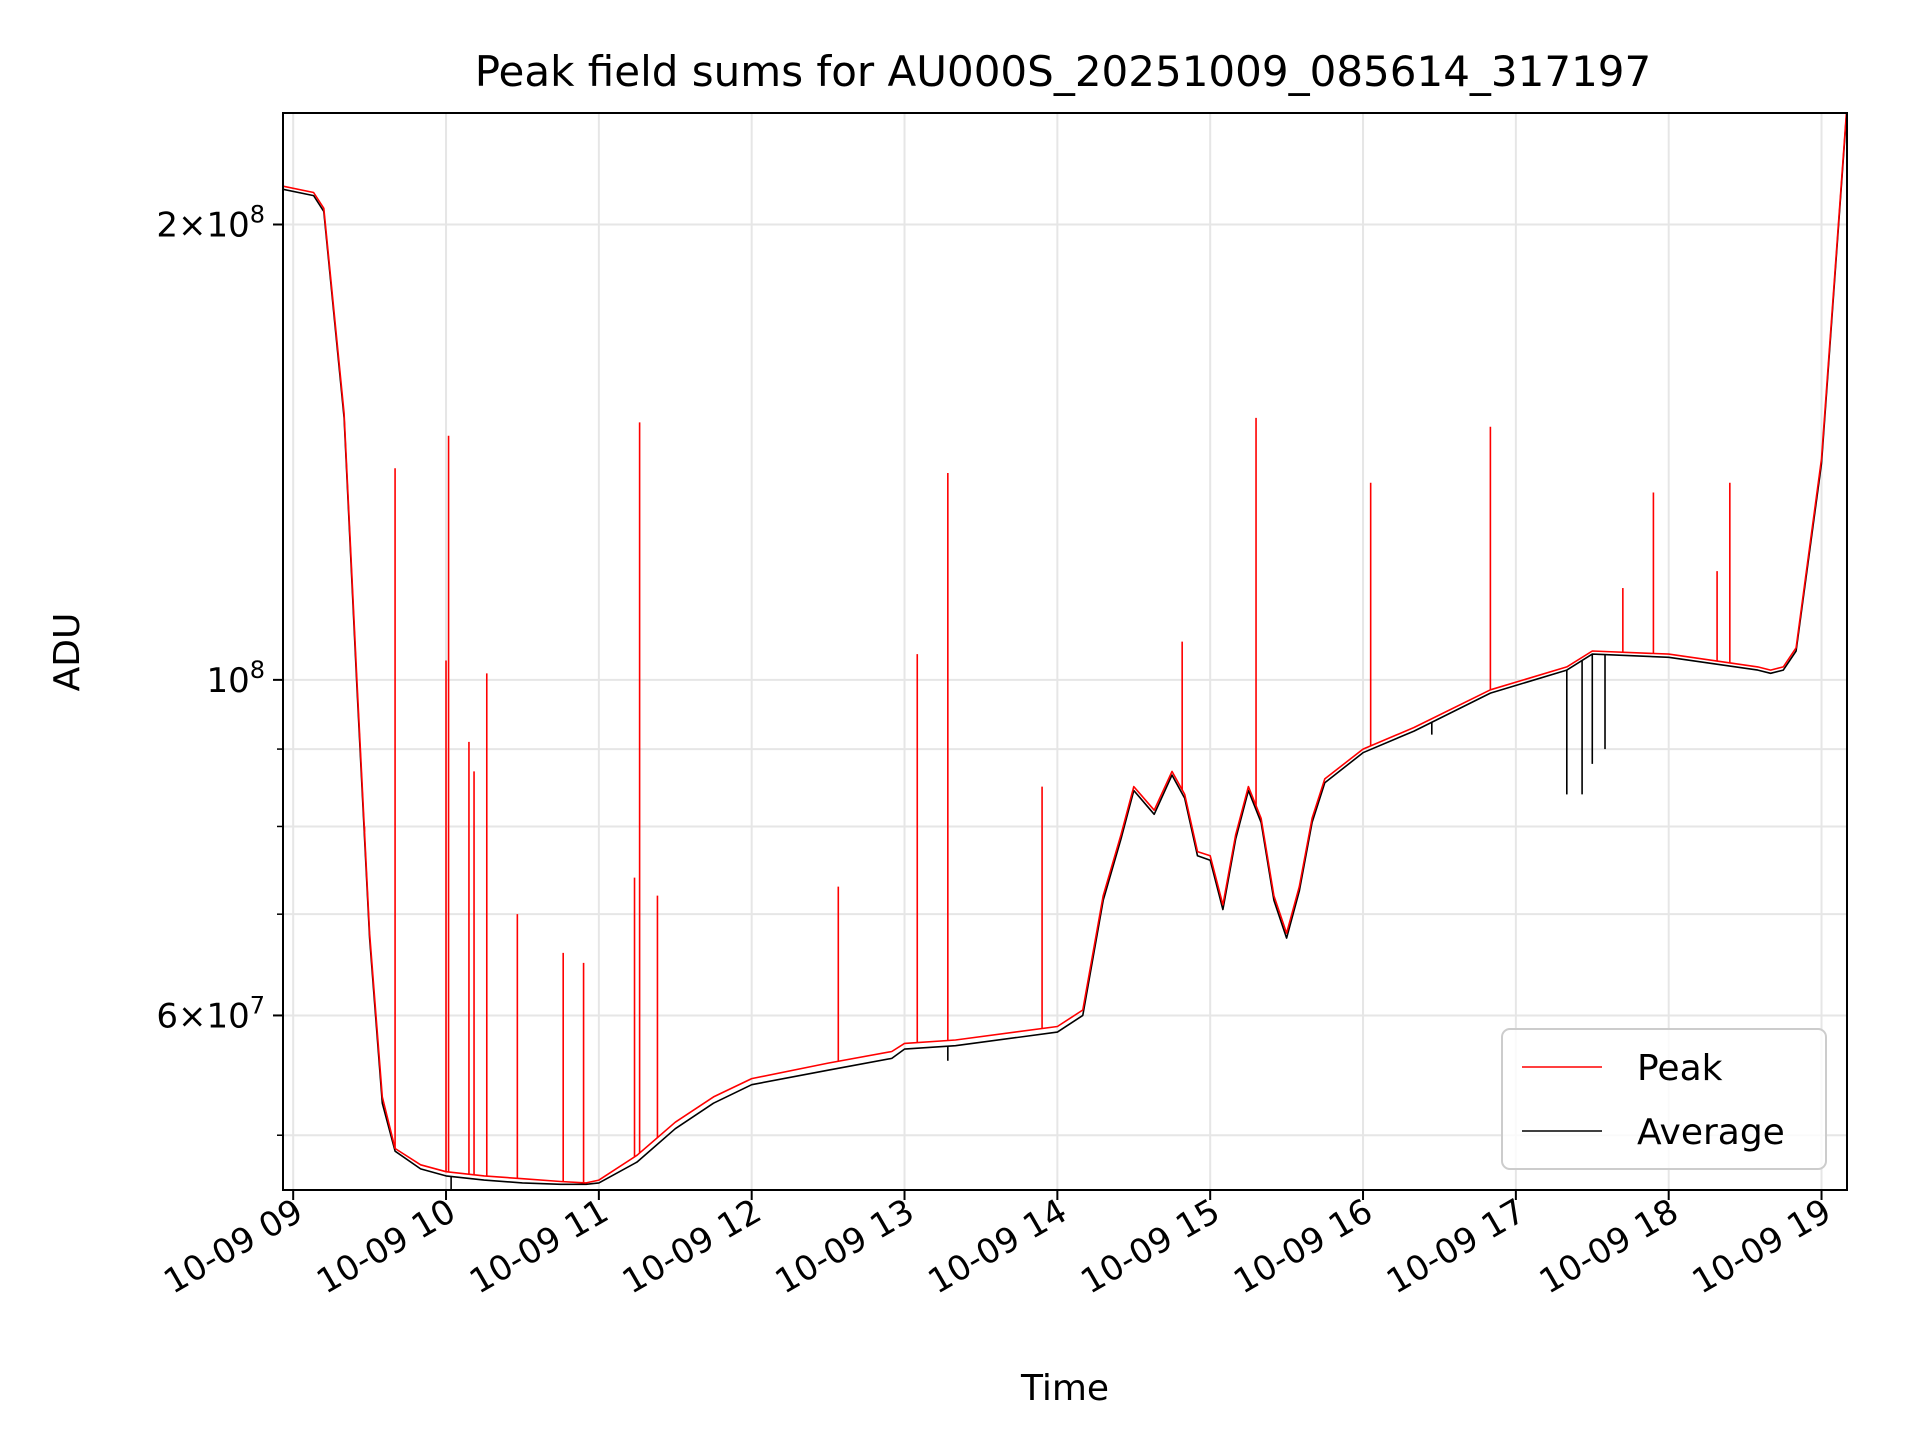  I want to click on legend: Peak Average, so click(1664, 1099).